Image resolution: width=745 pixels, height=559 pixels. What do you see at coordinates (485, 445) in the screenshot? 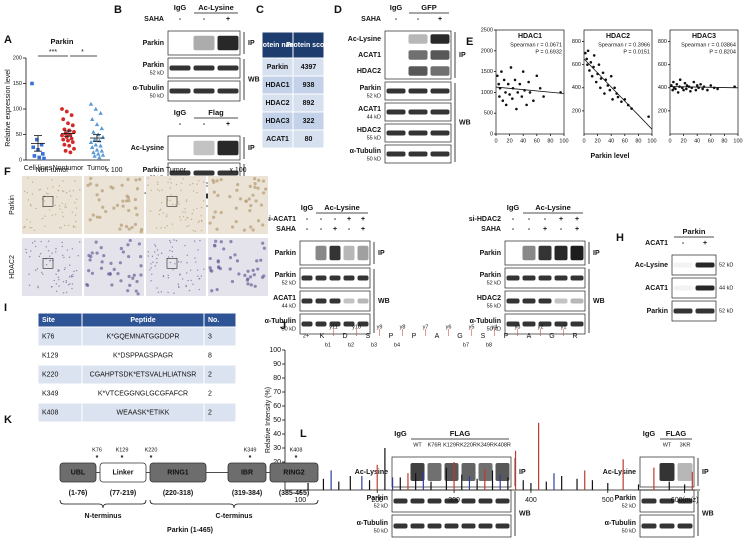
I see `lane-label: K349R` at bounding box center [485, 445].